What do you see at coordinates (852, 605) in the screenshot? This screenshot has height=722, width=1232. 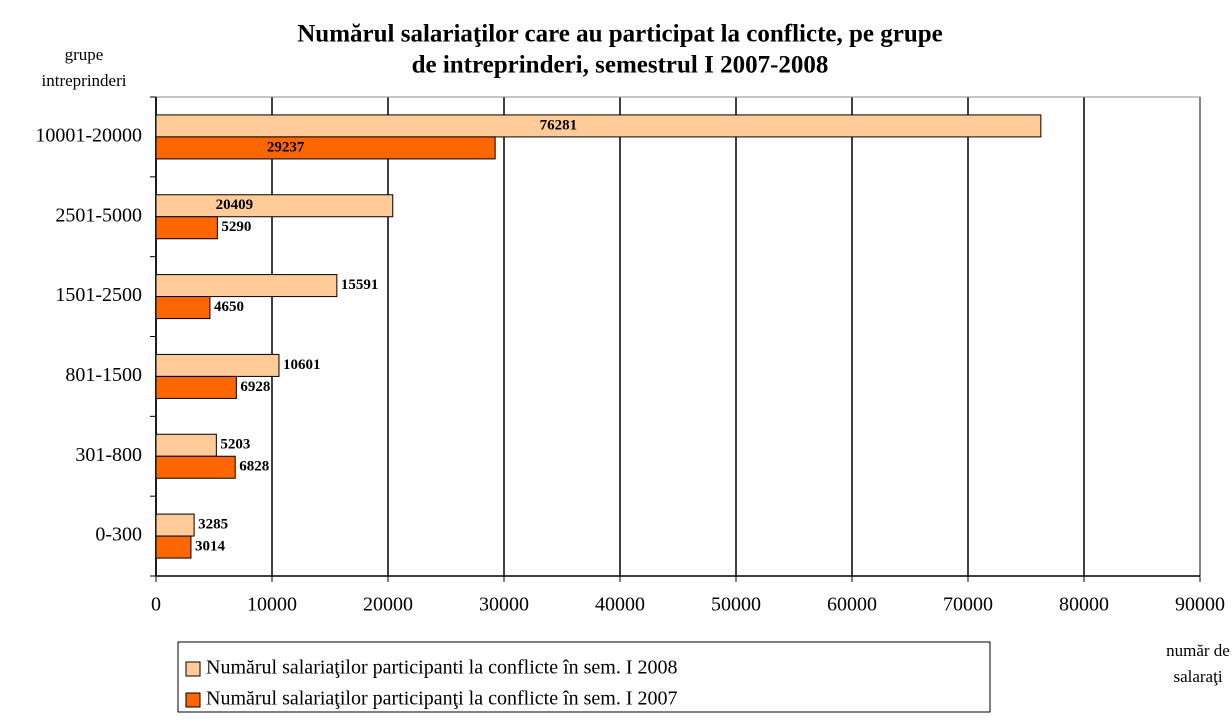 I see `x-tick-label: 60000` at bounding box center [852, 605].